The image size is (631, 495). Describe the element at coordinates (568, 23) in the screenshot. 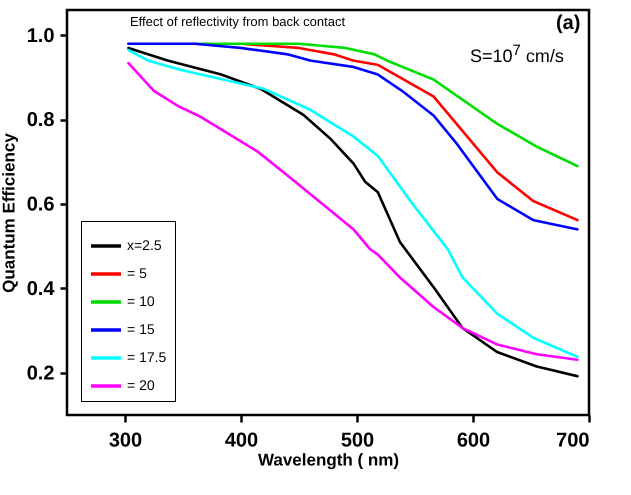

I see `annotation: (a)` at that location.